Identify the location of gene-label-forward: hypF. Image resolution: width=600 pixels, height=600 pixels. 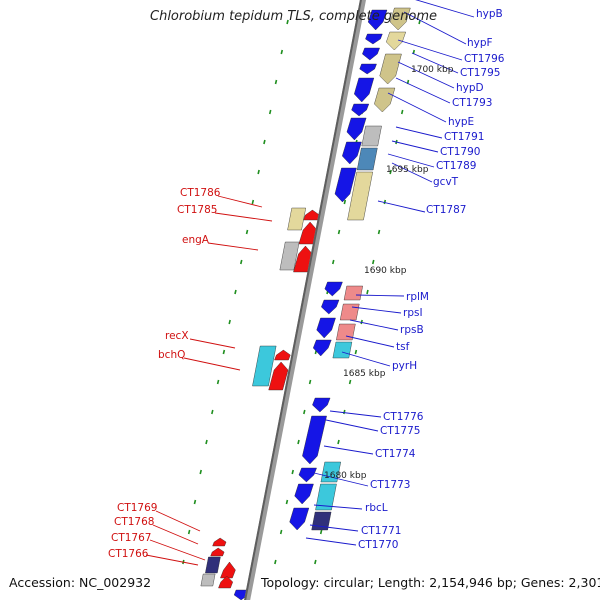
(480, 43).